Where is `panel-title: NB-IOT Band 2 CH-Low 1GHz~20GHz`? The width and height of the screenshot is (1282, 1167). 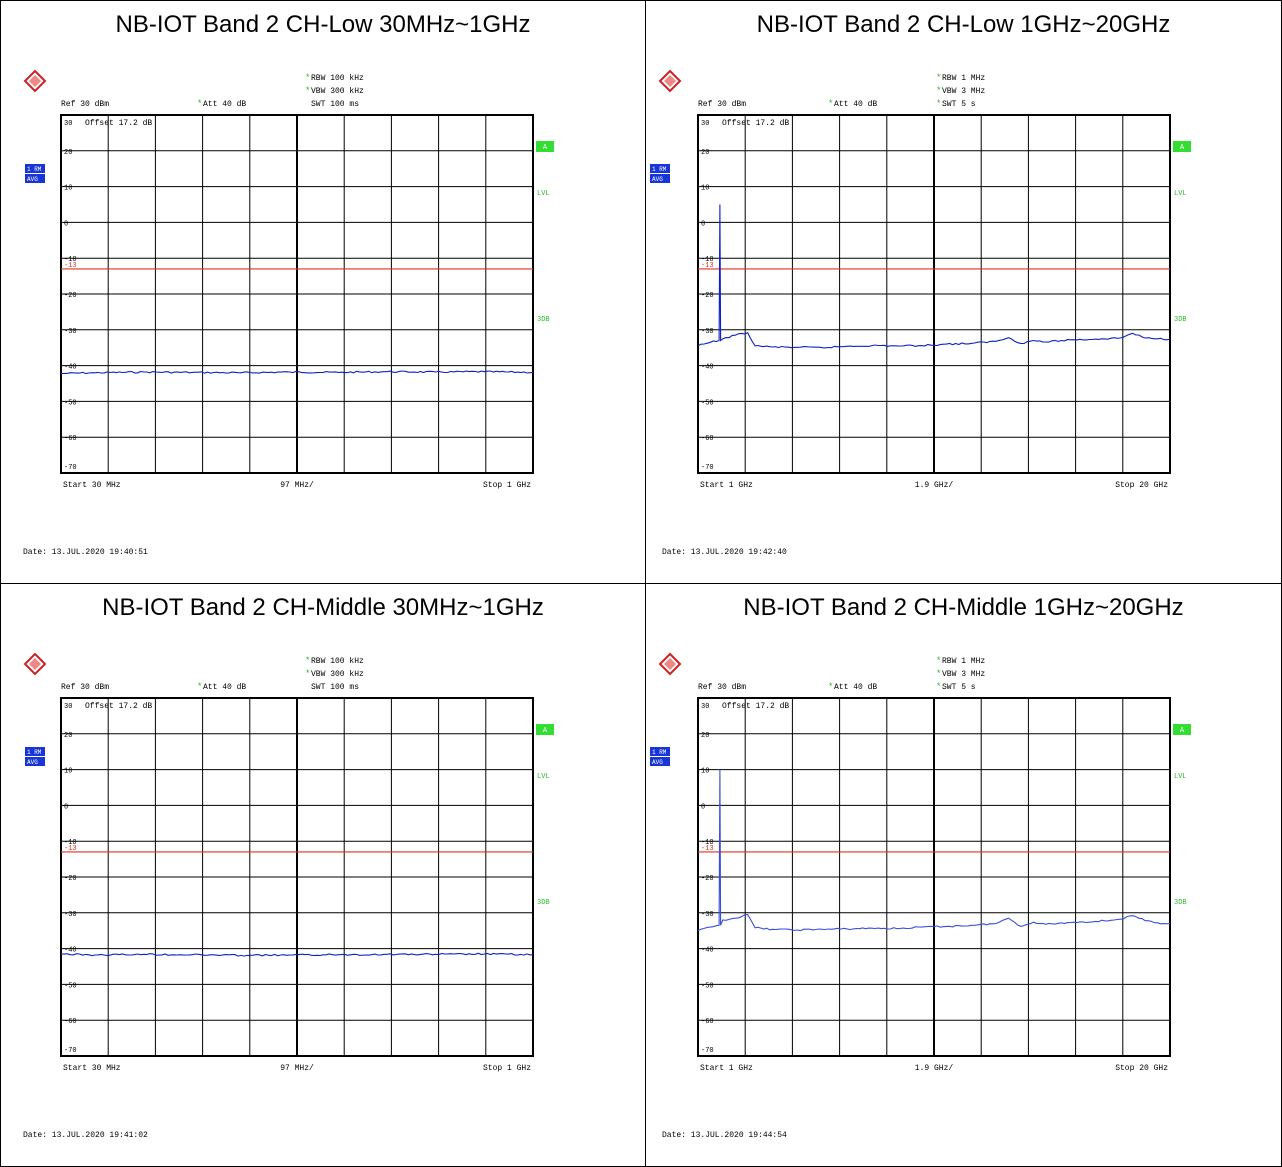
panel-title: NB-IOT Band 2 CH-Low 1GHz~20GHz is located at coordinates (963, 24).